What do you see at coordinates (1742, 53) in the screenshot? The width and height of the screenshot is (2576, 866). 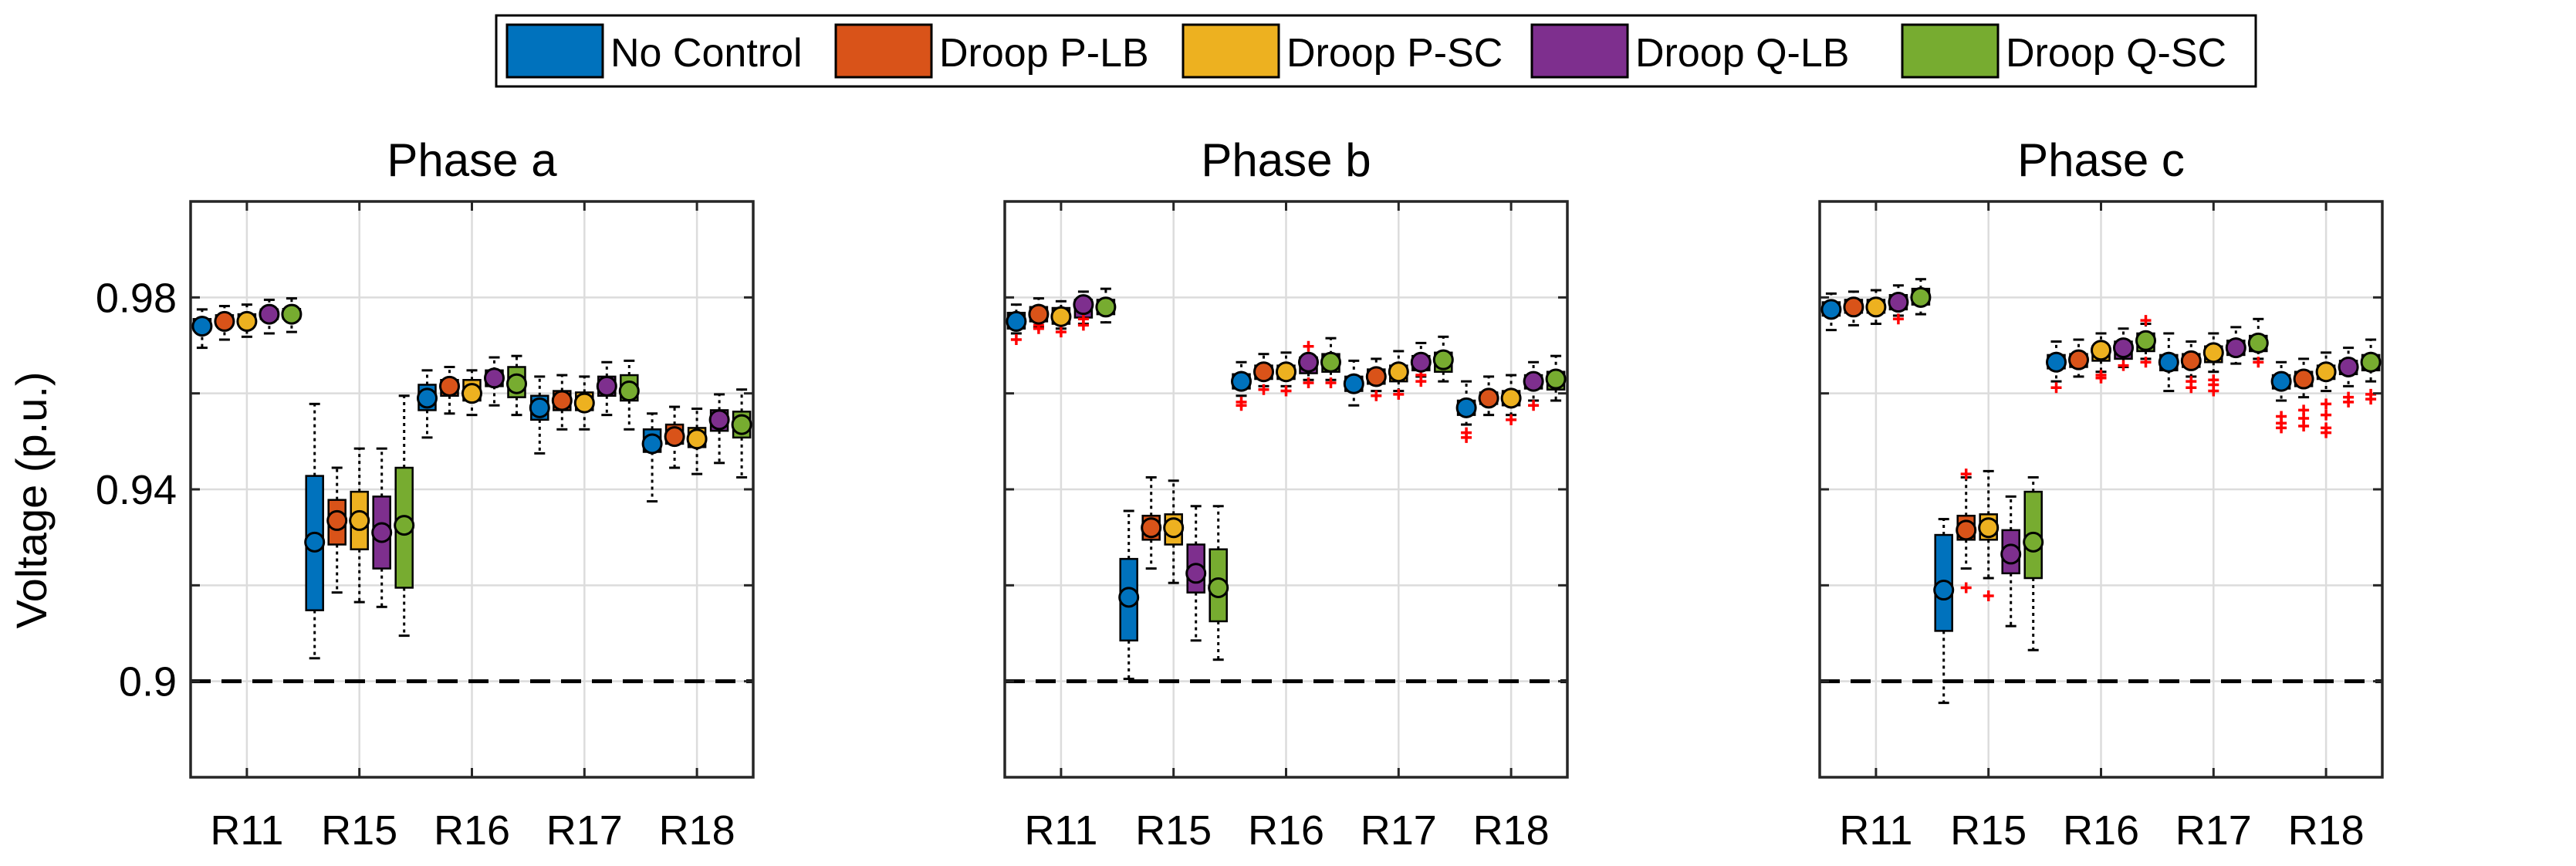 I see `legend-label-4: Droop Q-LB` at bounding box center [1742, 53].